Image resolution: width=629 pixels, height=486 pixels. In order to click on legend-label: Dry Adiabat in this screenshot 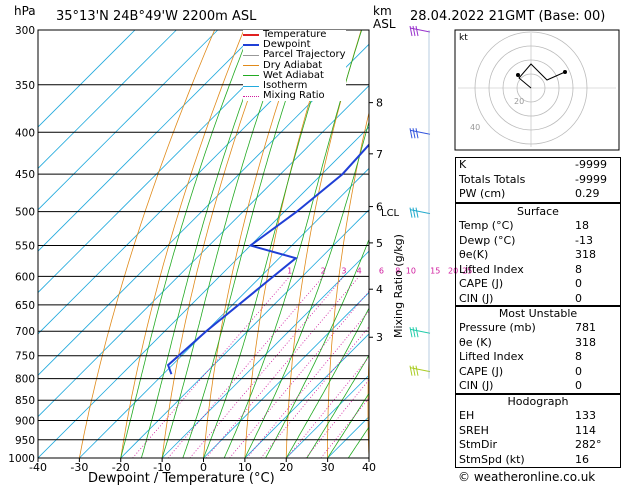, I will do `click(293, 65)`.